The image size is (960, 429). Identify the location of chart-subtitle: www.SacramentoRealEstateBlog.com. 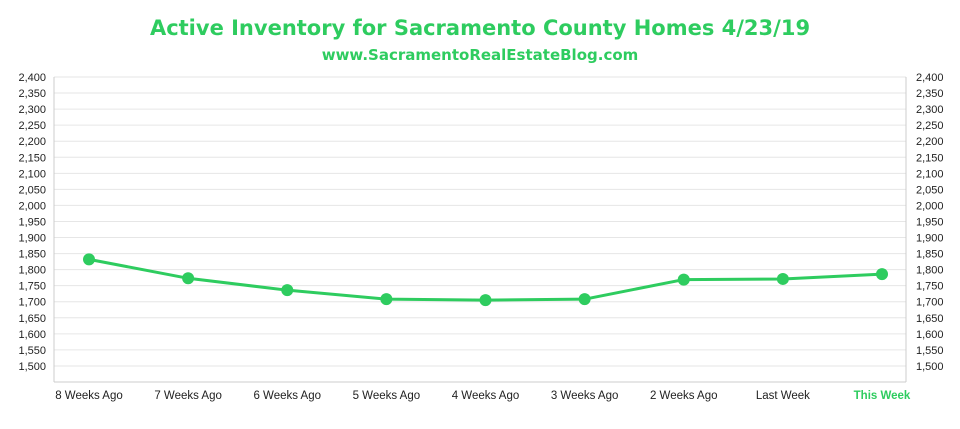
(480, 55).